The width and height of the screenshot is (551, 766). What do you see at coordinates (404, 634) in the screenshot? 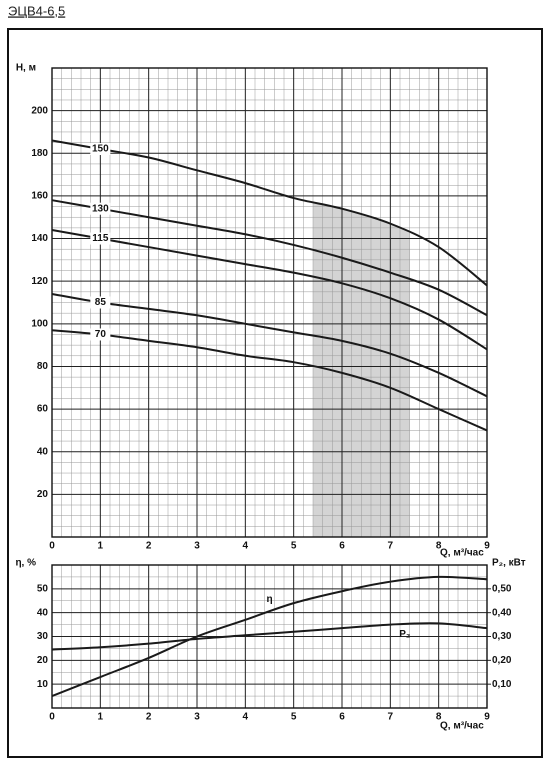
I see `curve-label: P₂` at bounding box center [404, 634].